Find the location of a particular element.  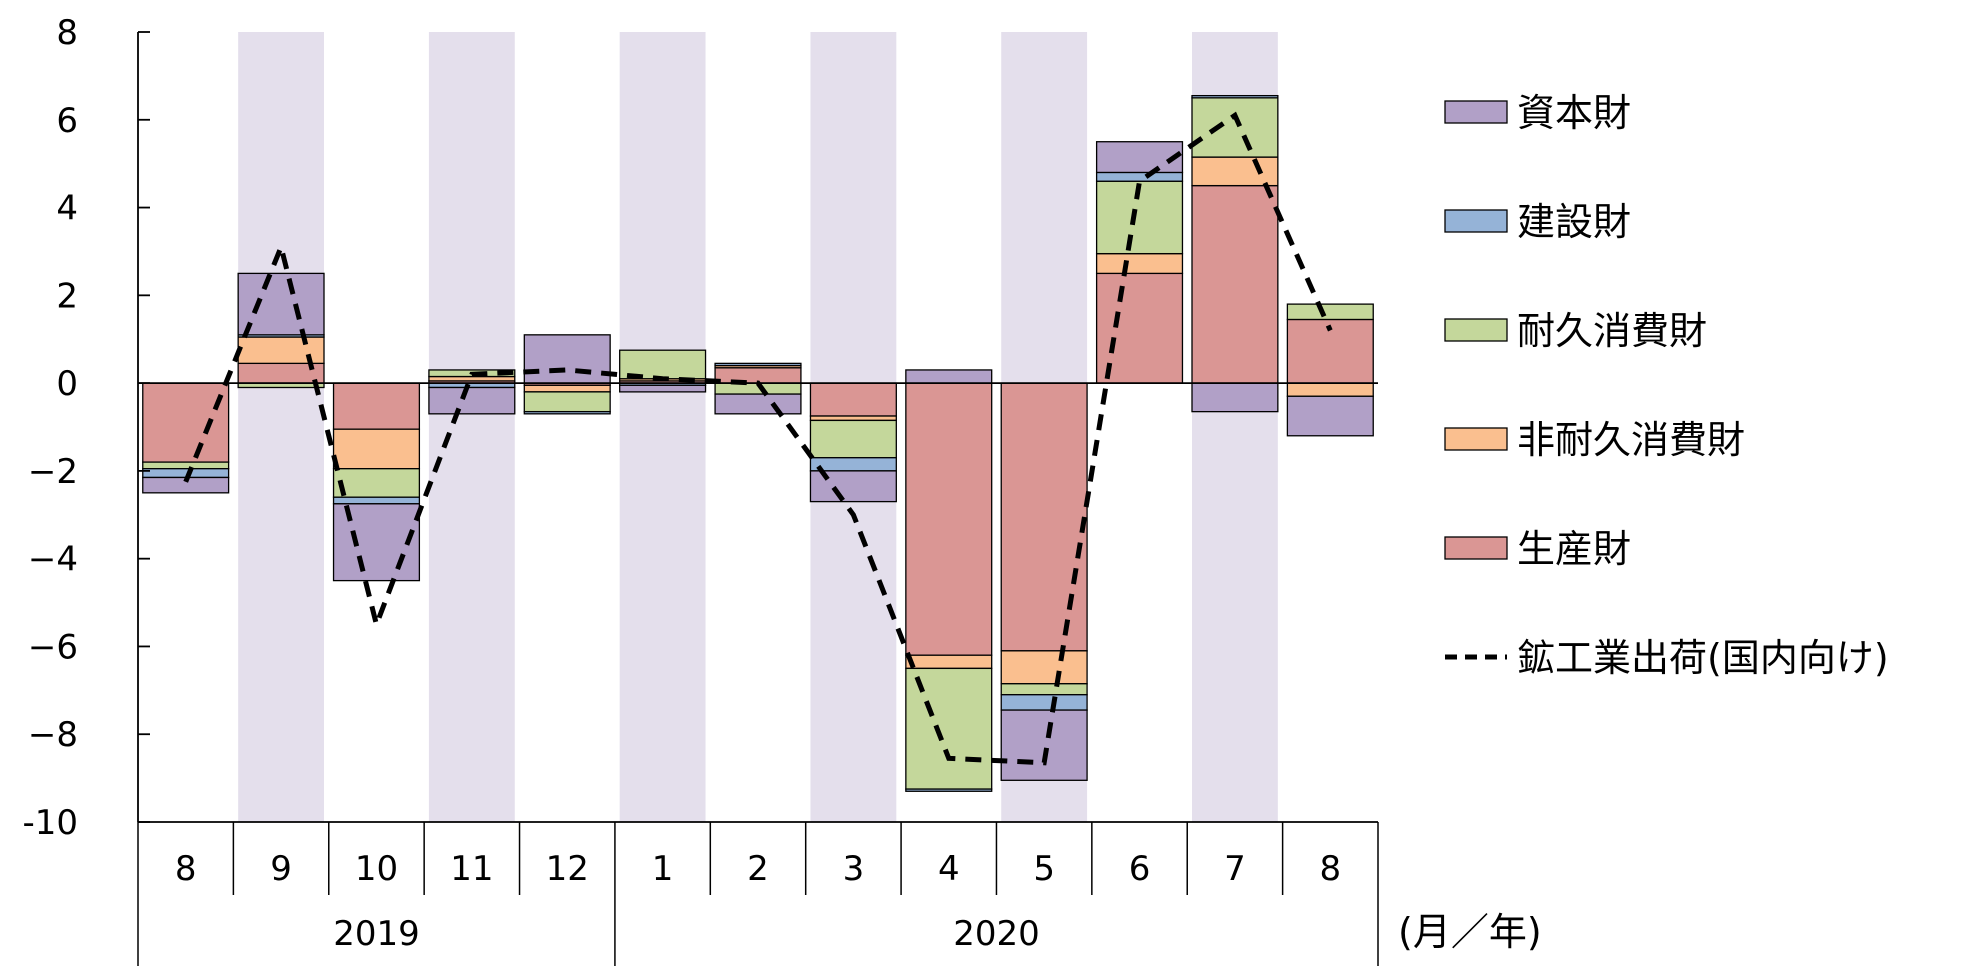

x-category-label: 11 is located at coordinates (471, 869).